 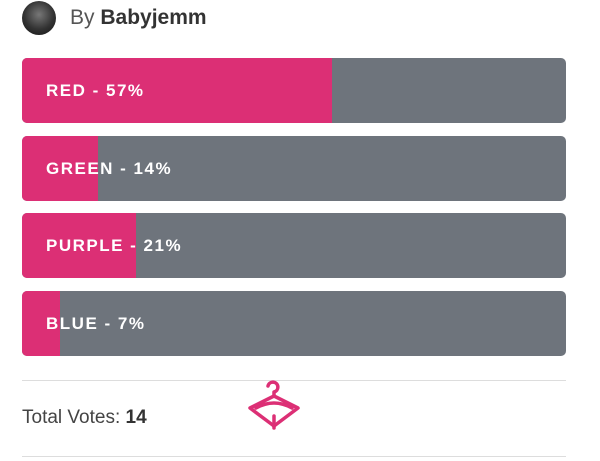 What do you see at coordinates (294, 168) in the screenshot?
I see `poll-option: GREEN - 14%` at bounding box center [294, 168].